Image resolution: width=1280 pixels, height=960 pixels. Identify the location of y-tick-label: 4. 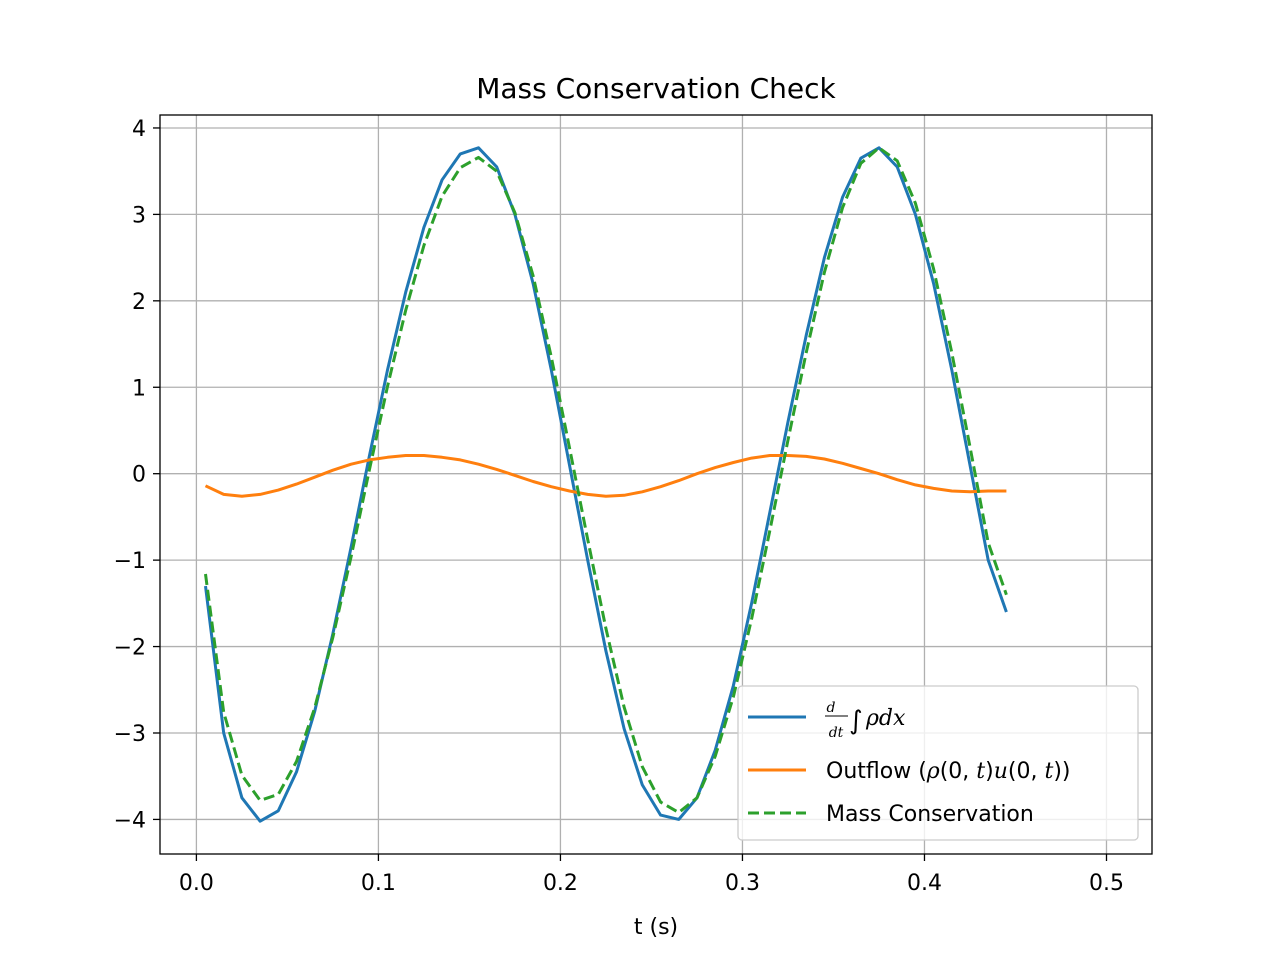
(139, 129).